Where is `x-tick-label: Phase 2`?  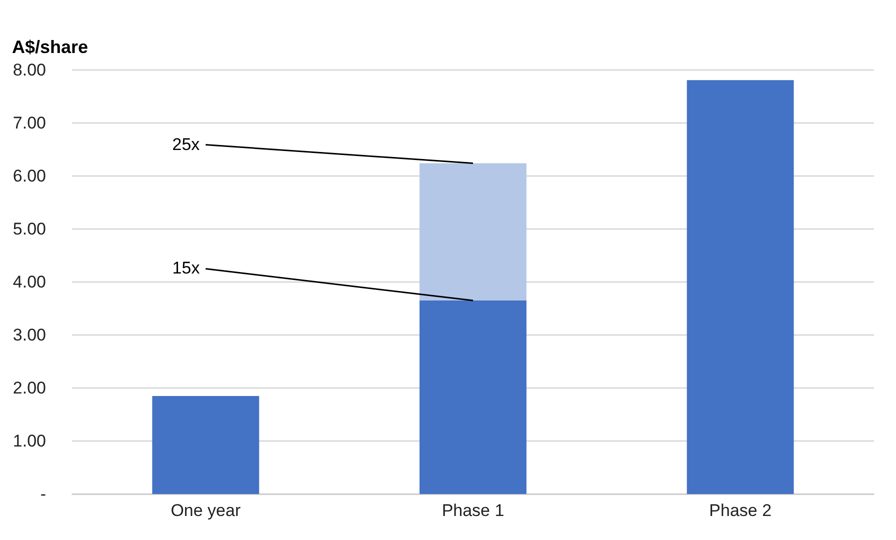
x-tick-label: Phase 2 is located at coordinates (740, 510).